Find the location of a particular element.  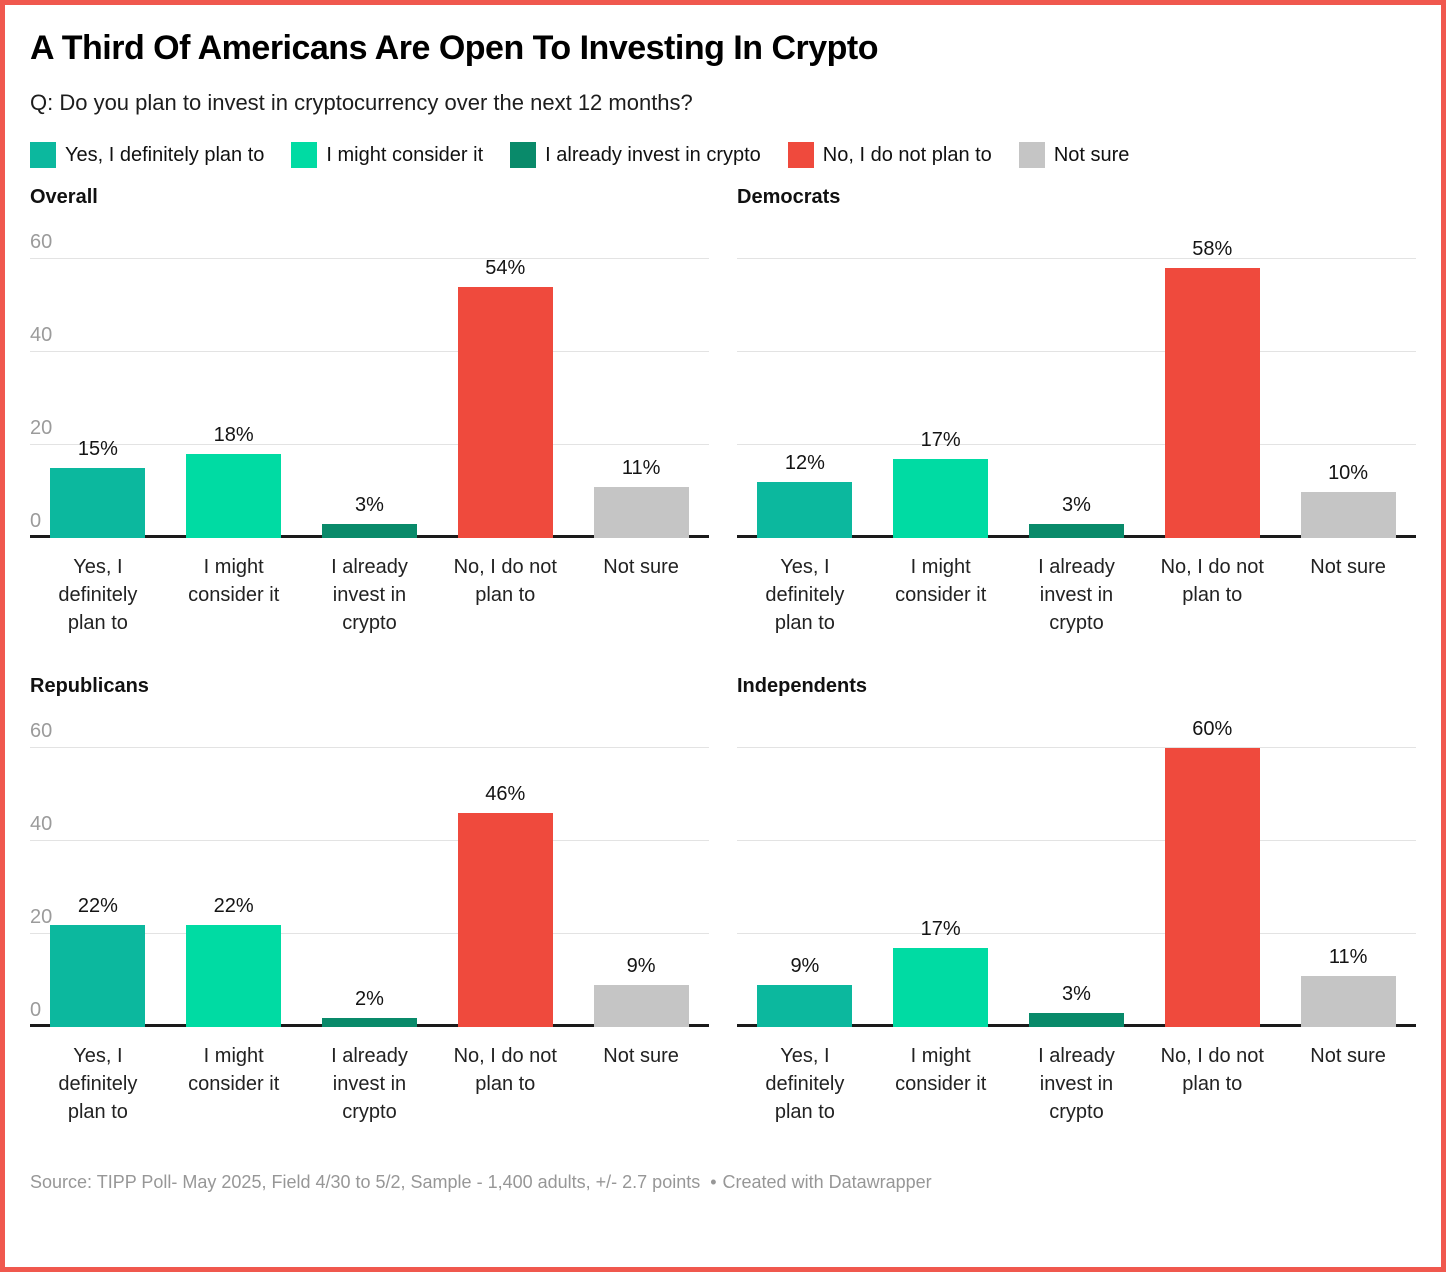

legend-item-label: I already invest in crypto is located at coordinates (653, 154).